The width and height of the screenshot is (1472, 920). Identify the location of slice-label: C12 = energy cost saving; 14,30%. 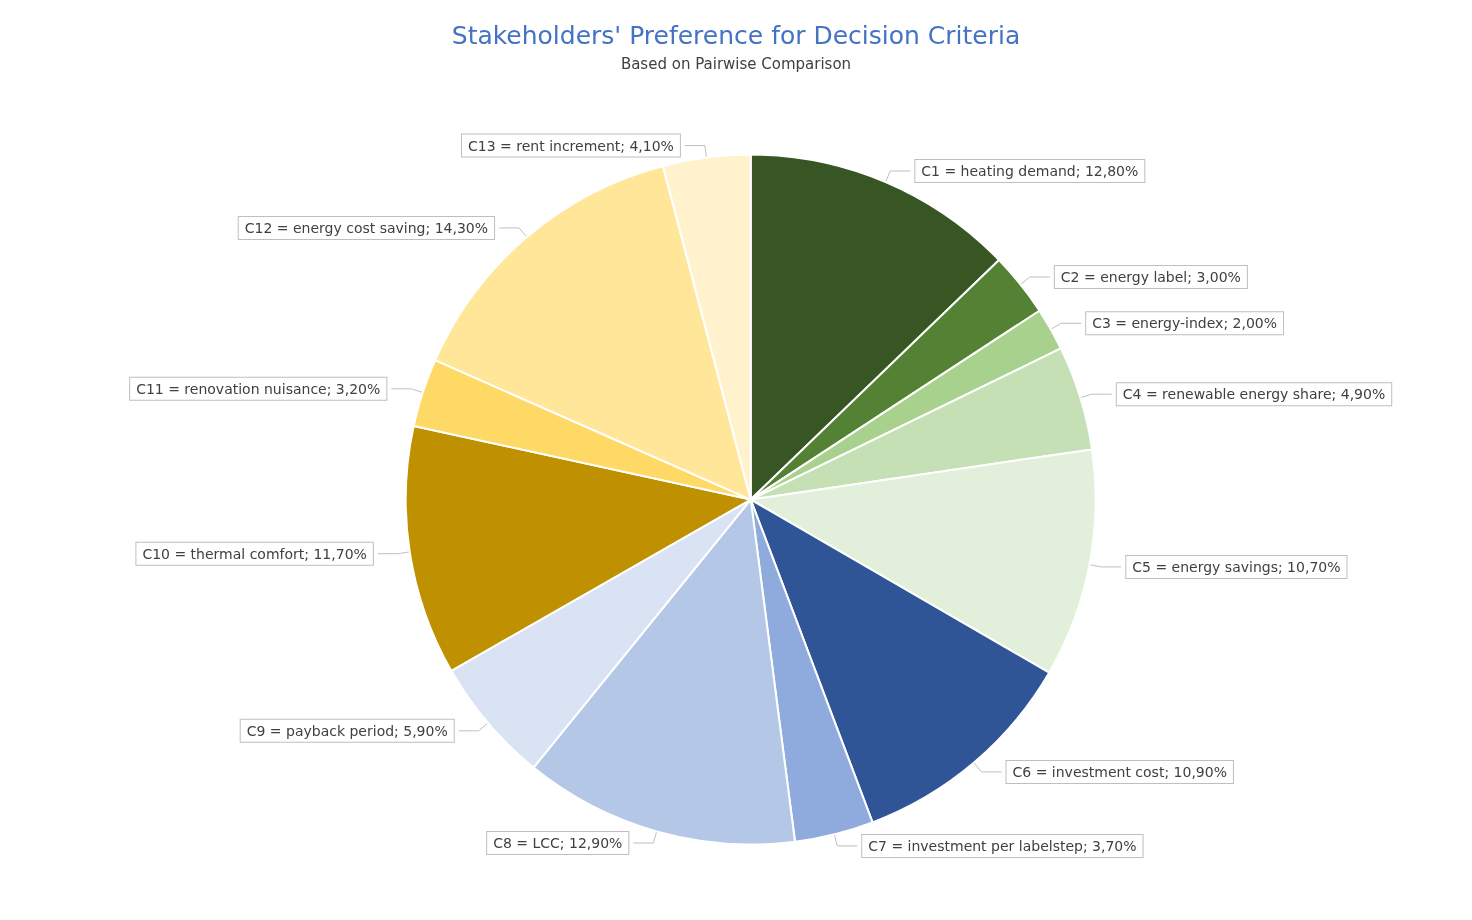
(366, 227).